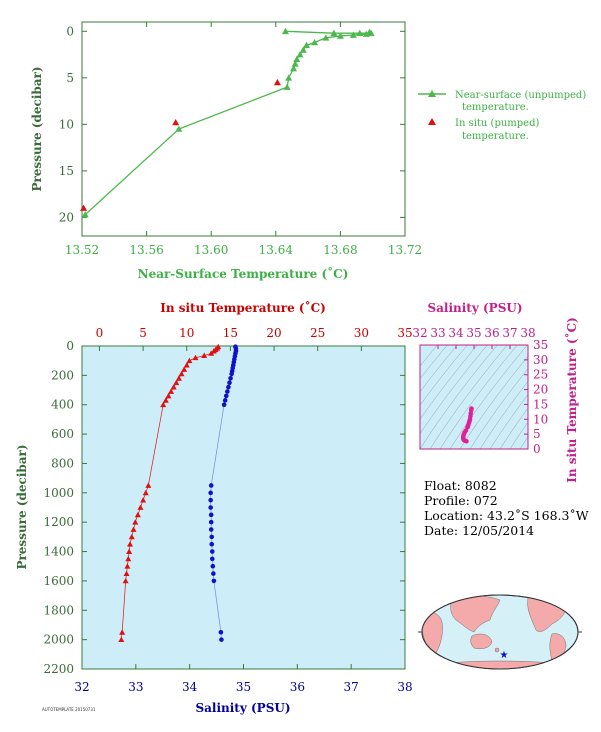 Image resolution: width=601 pixels, height=732 pixels. I want to click on y-tick-label: 400, so click(62, 405).